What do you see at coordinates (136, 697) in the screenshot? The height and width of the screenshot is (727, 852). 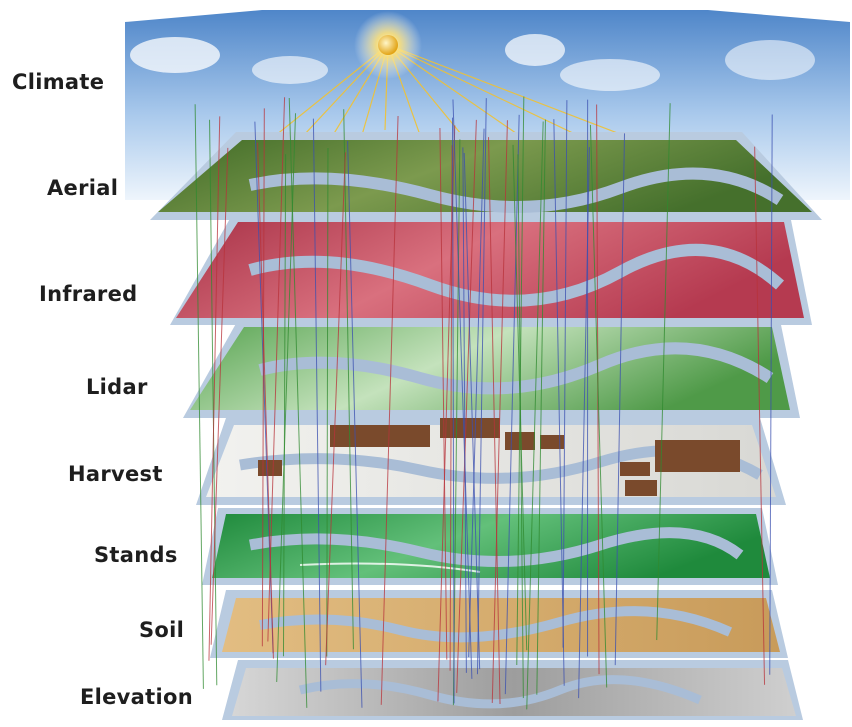 I see `layer-label-elevation: Elevation` at bounding box center [136, 697].